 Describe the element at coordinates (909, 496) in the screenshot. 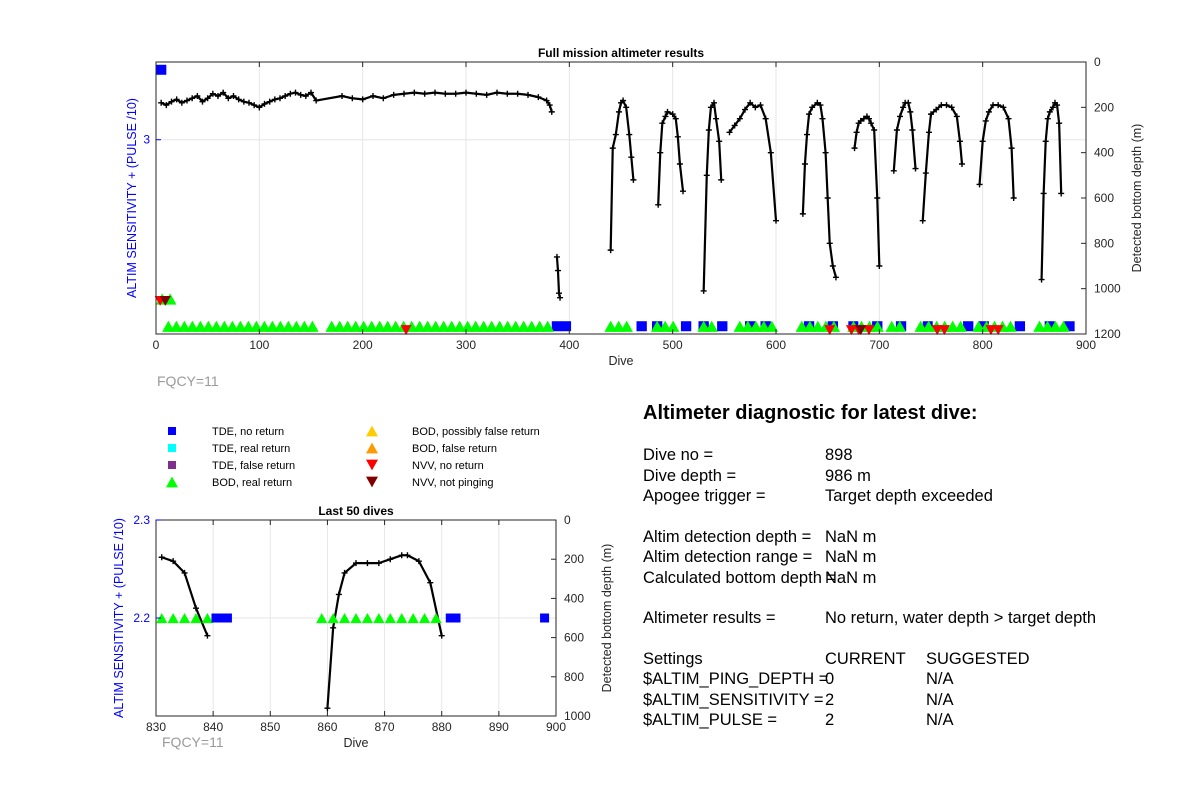

I see `apogee-value: Target depth exceeded` at that location.